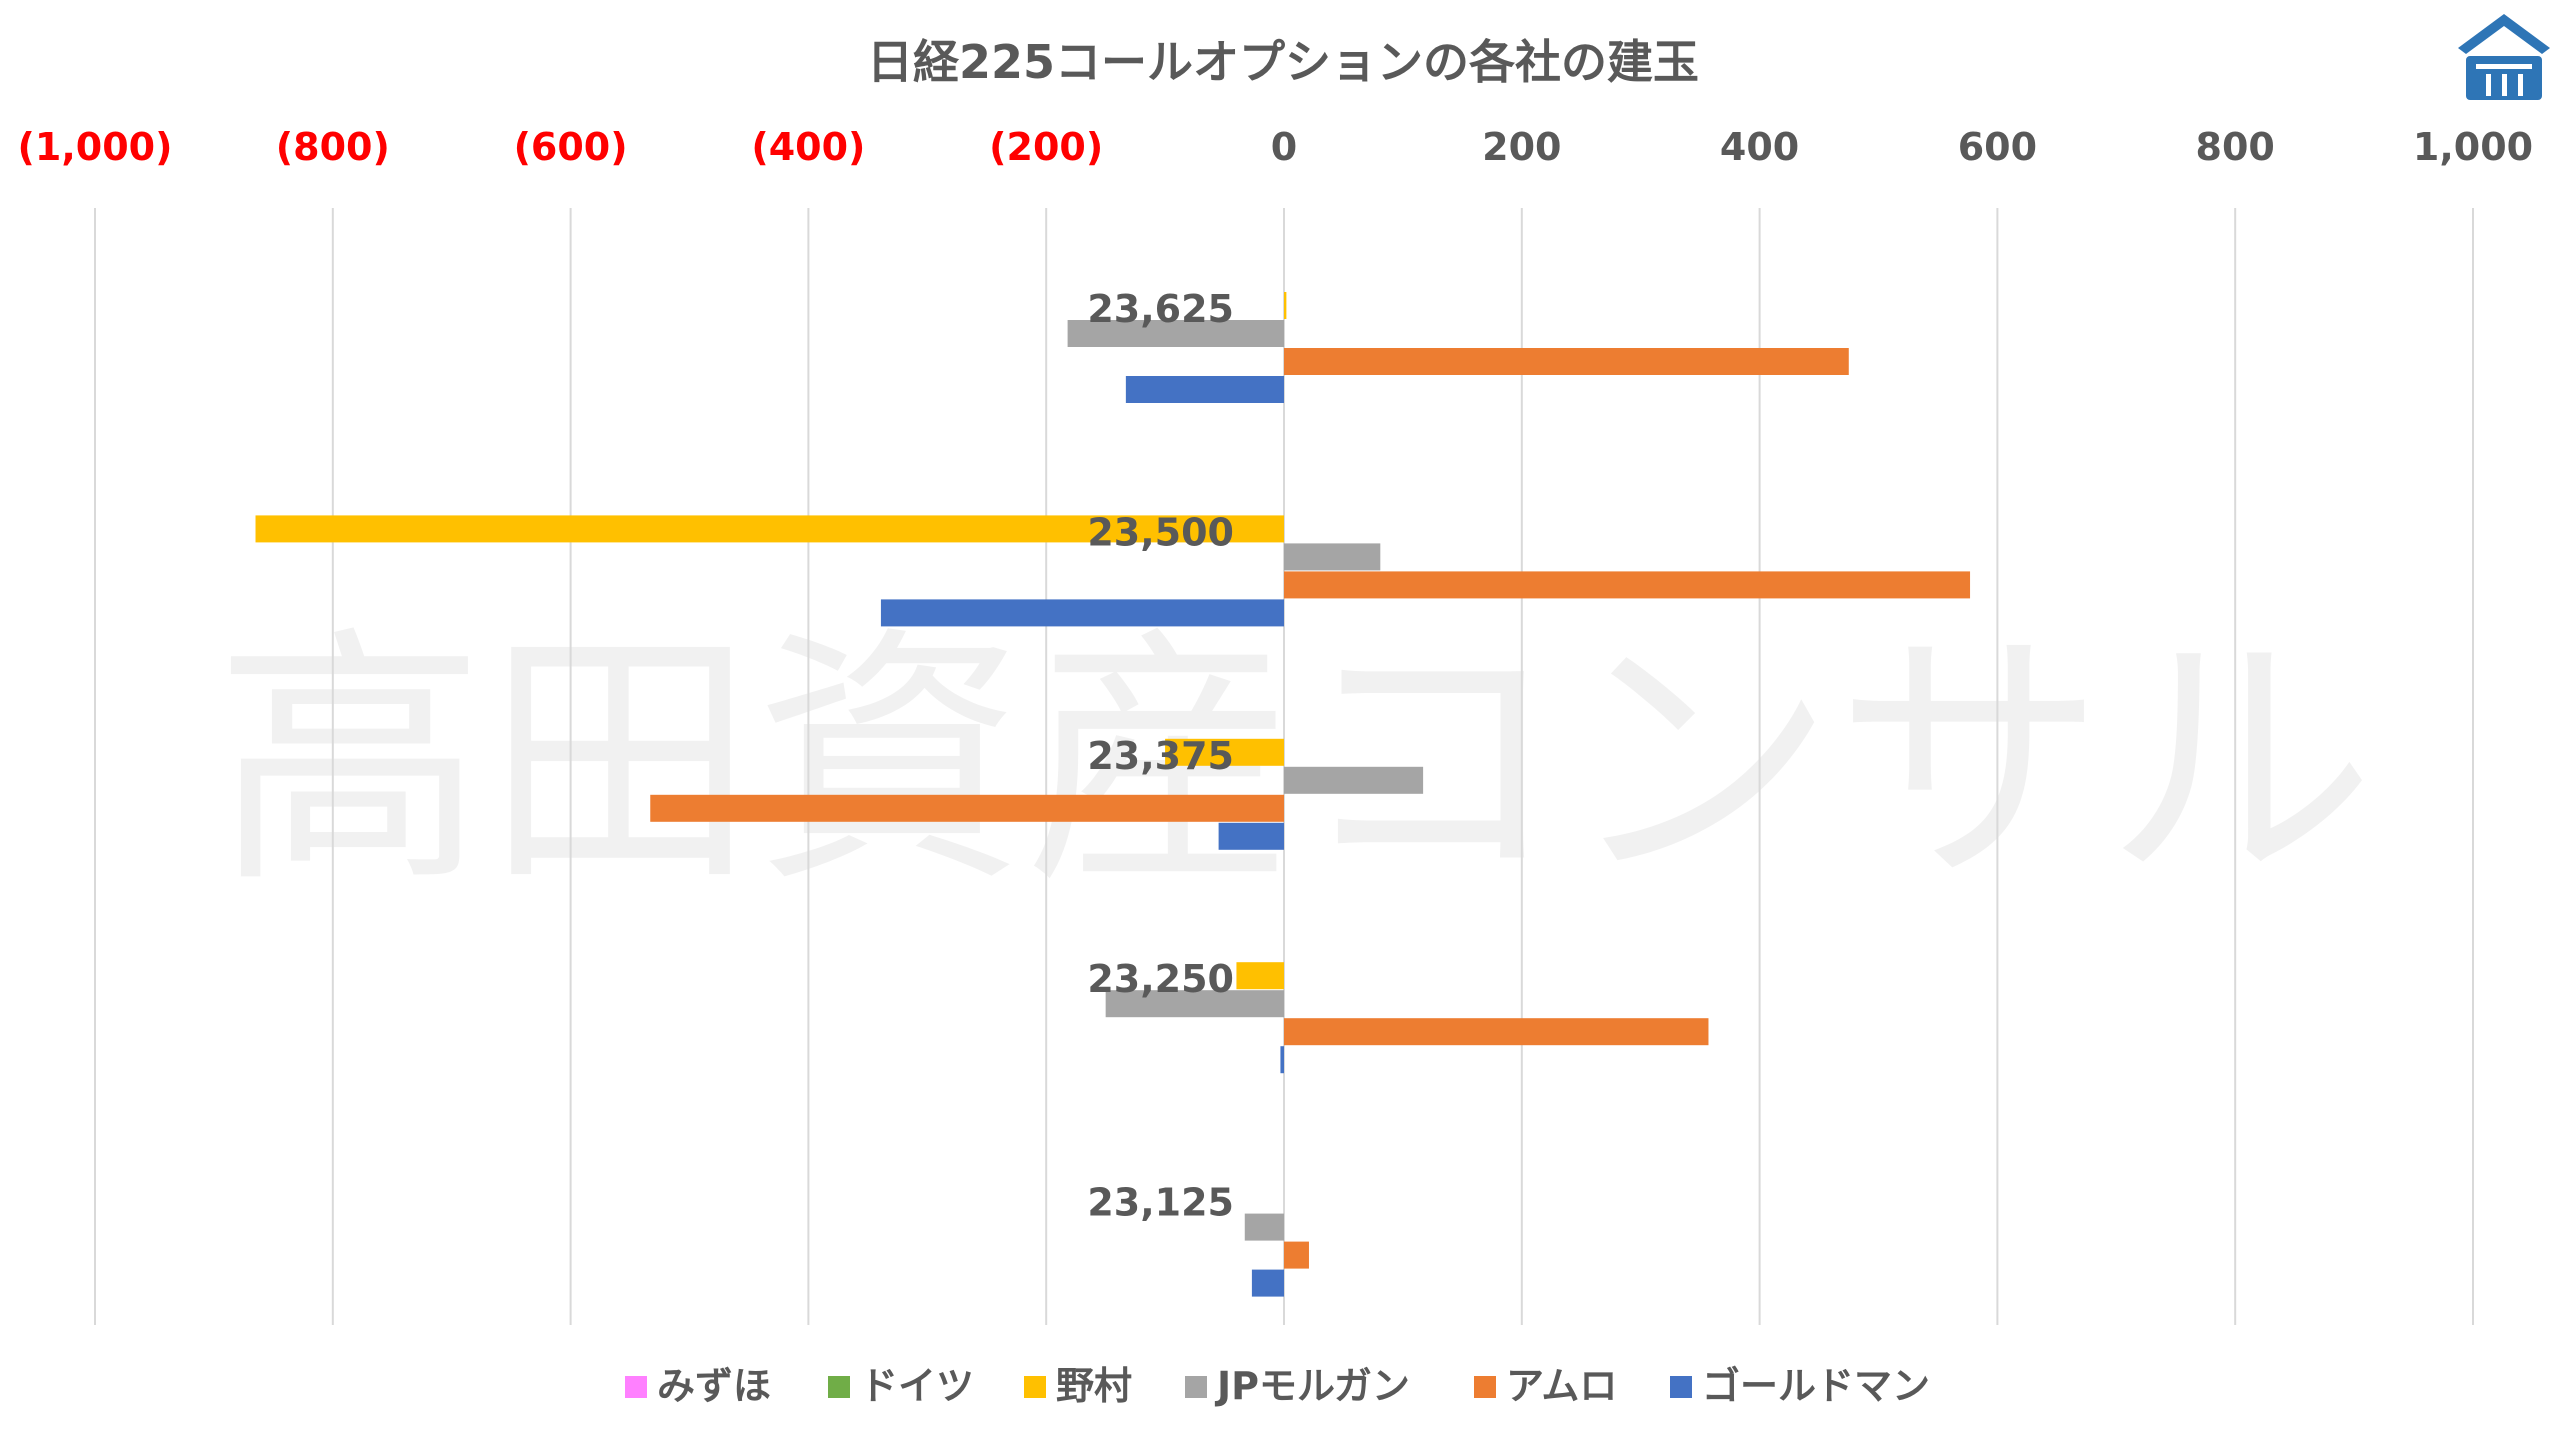 The image size is (2554, 1437). What do you see at coordinates (1997, 147) in the screenshot?
I see `x-tick-label: 600` at bounding box center [1997, 147].